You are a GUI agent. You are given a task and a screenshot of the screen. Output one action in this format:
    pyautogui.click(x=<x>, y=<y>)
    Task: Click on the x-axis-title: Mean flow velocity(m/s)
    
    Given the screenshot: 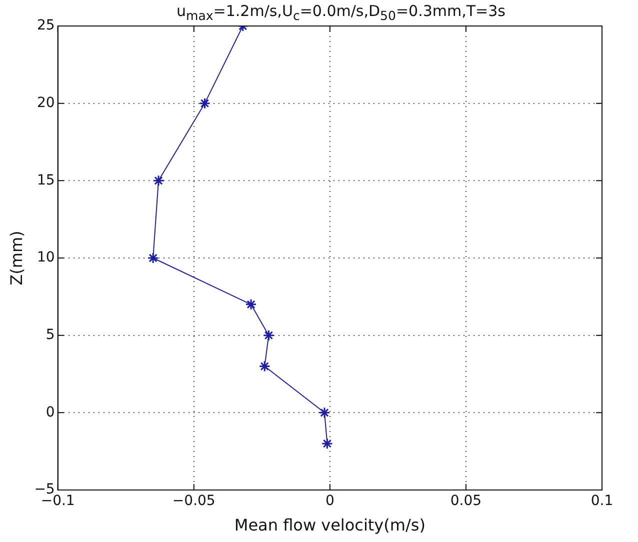 What is the action you would take?
    pyautogui.click(x=330, y=525)
    